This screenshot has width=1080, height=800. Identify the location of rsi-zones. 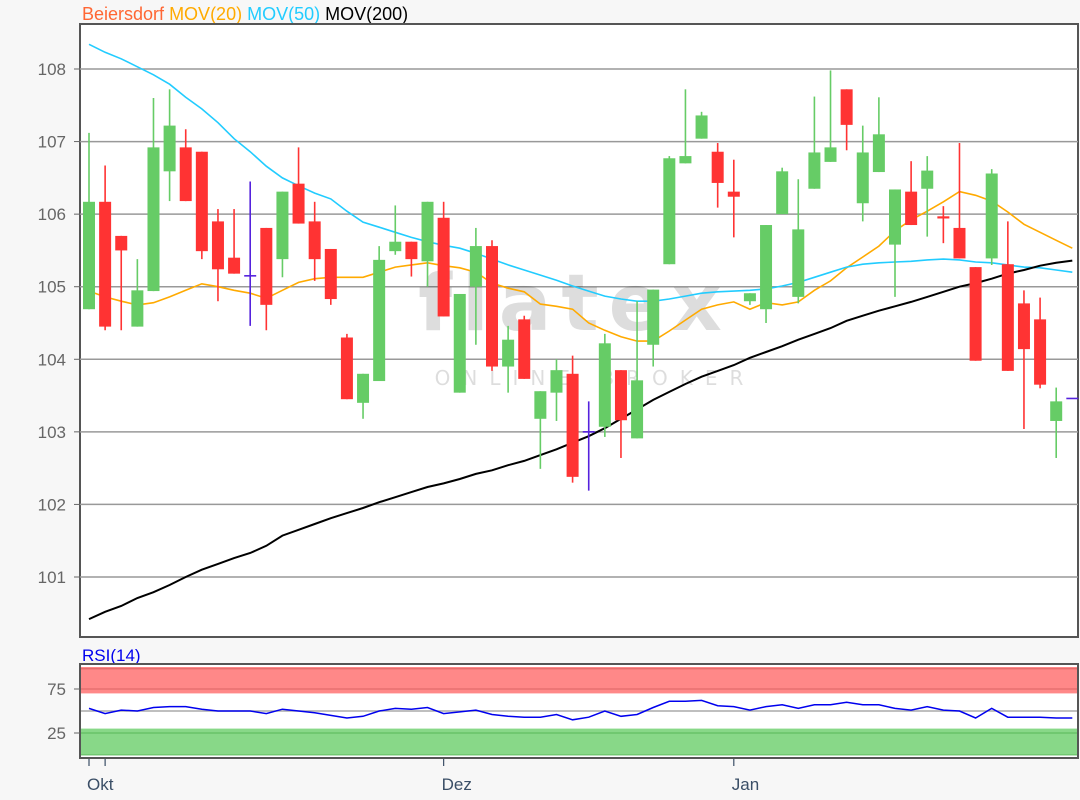
(579, 711).